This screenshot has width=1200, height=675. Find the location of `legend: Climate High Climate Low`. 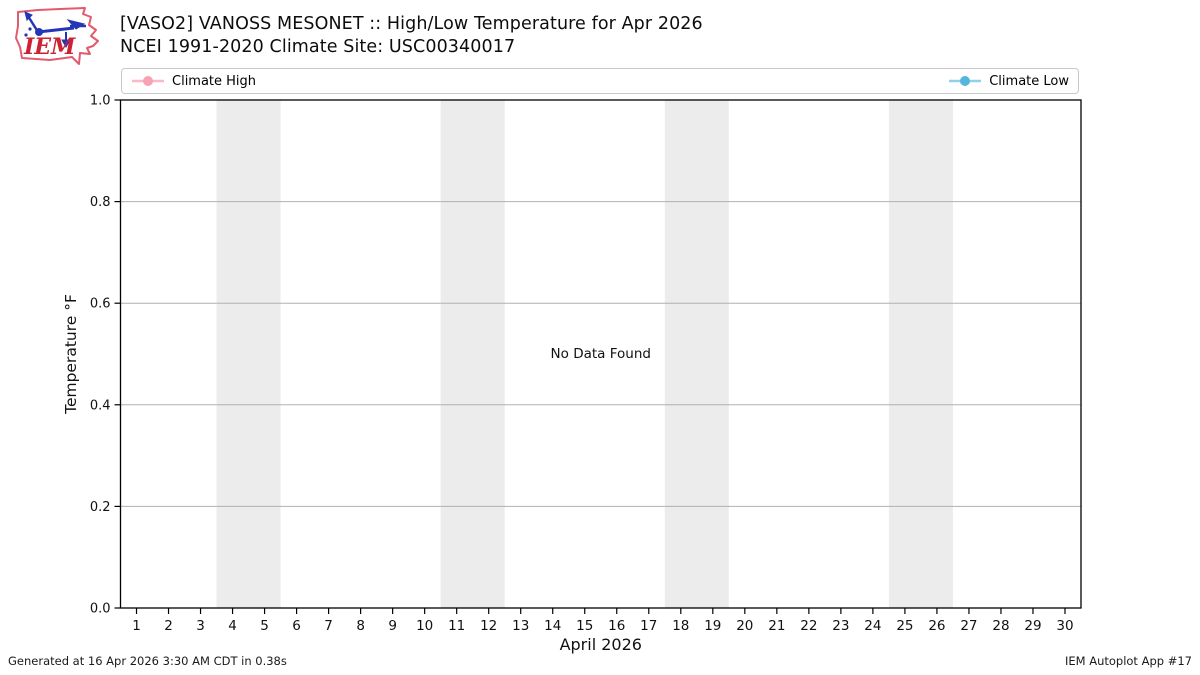

legend: Climate High Climate Low is located at coordinates (600, 81).